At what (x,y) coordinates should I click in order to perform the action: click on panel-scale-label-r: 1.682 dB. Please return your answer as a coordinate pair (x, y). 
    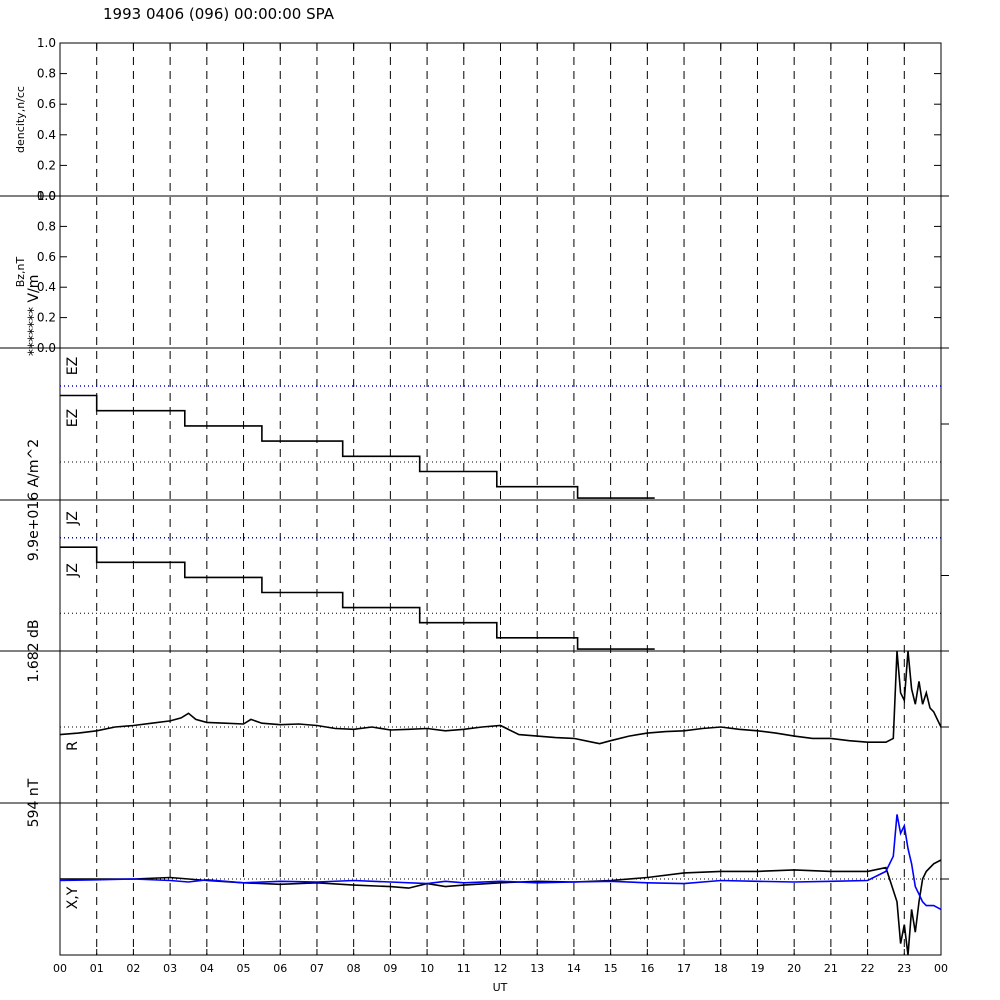
    Looking at the image, I should click on (34, 650).